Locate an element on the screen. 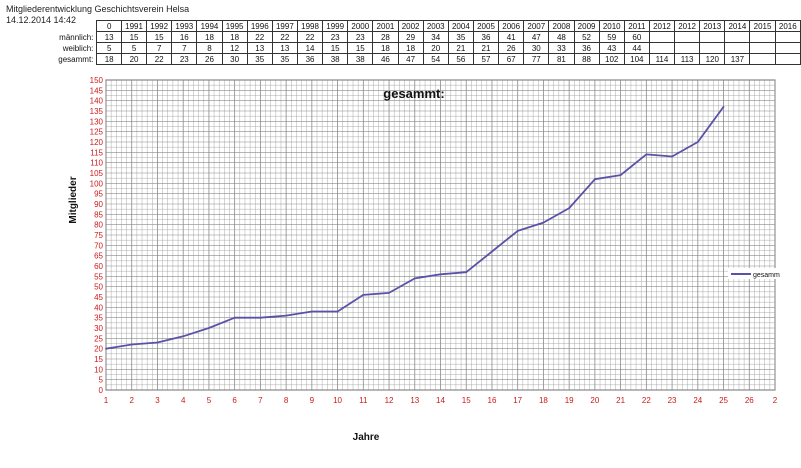 The image size is (801, 468). x-tick-label: 22 is located at coordinates (646, 400).